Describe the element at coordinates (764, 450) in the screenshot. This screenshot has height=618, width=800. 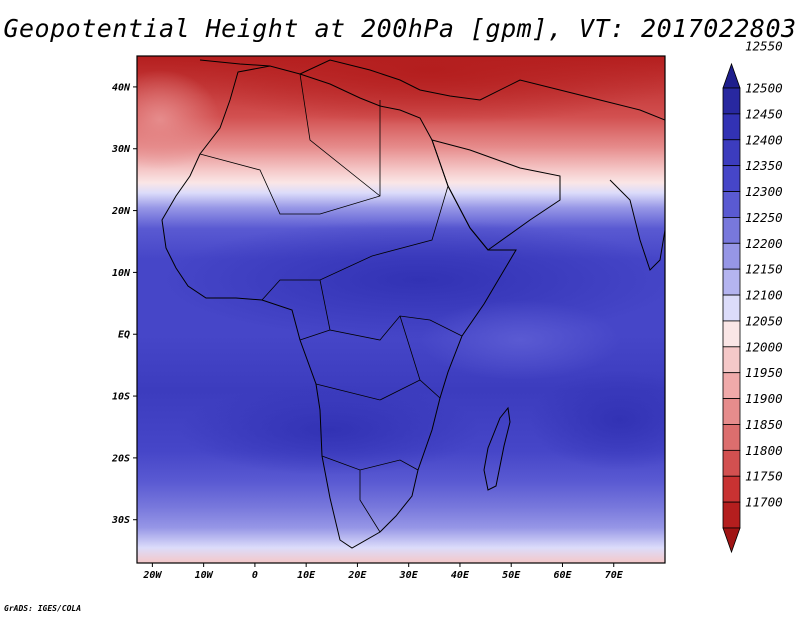
I see `colorbar-label: 11800` at that location.